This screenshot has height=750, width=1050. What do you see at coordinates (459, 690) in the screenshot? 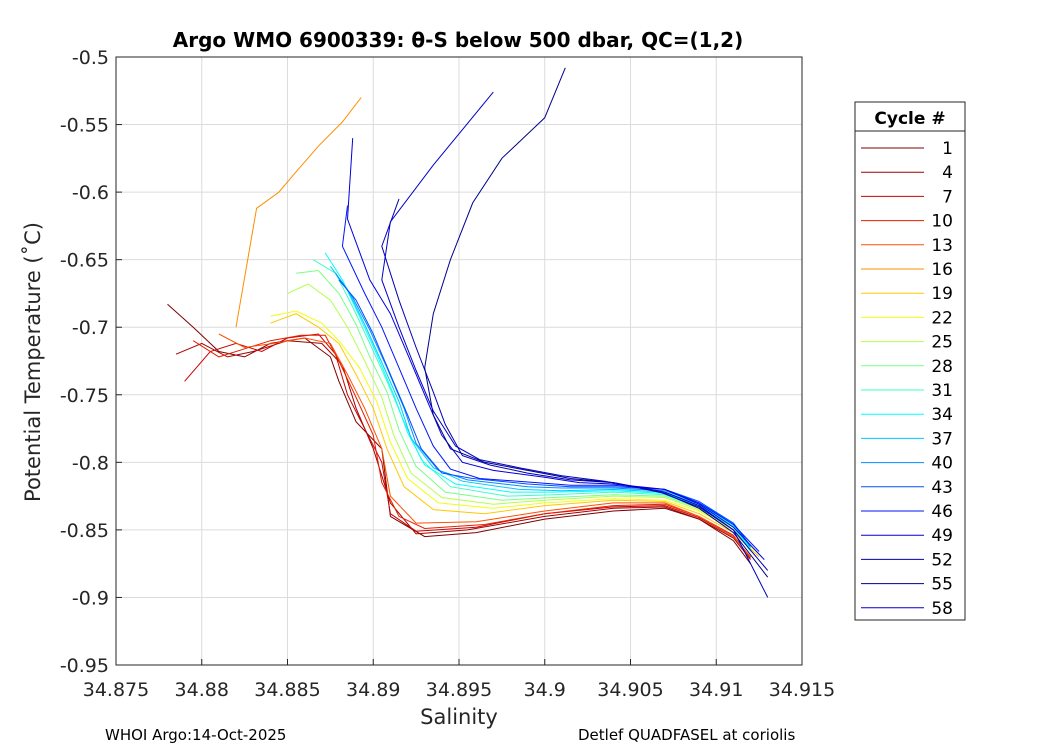
I see `x-tick-label: 34.895` at bounding box center [459, 690].